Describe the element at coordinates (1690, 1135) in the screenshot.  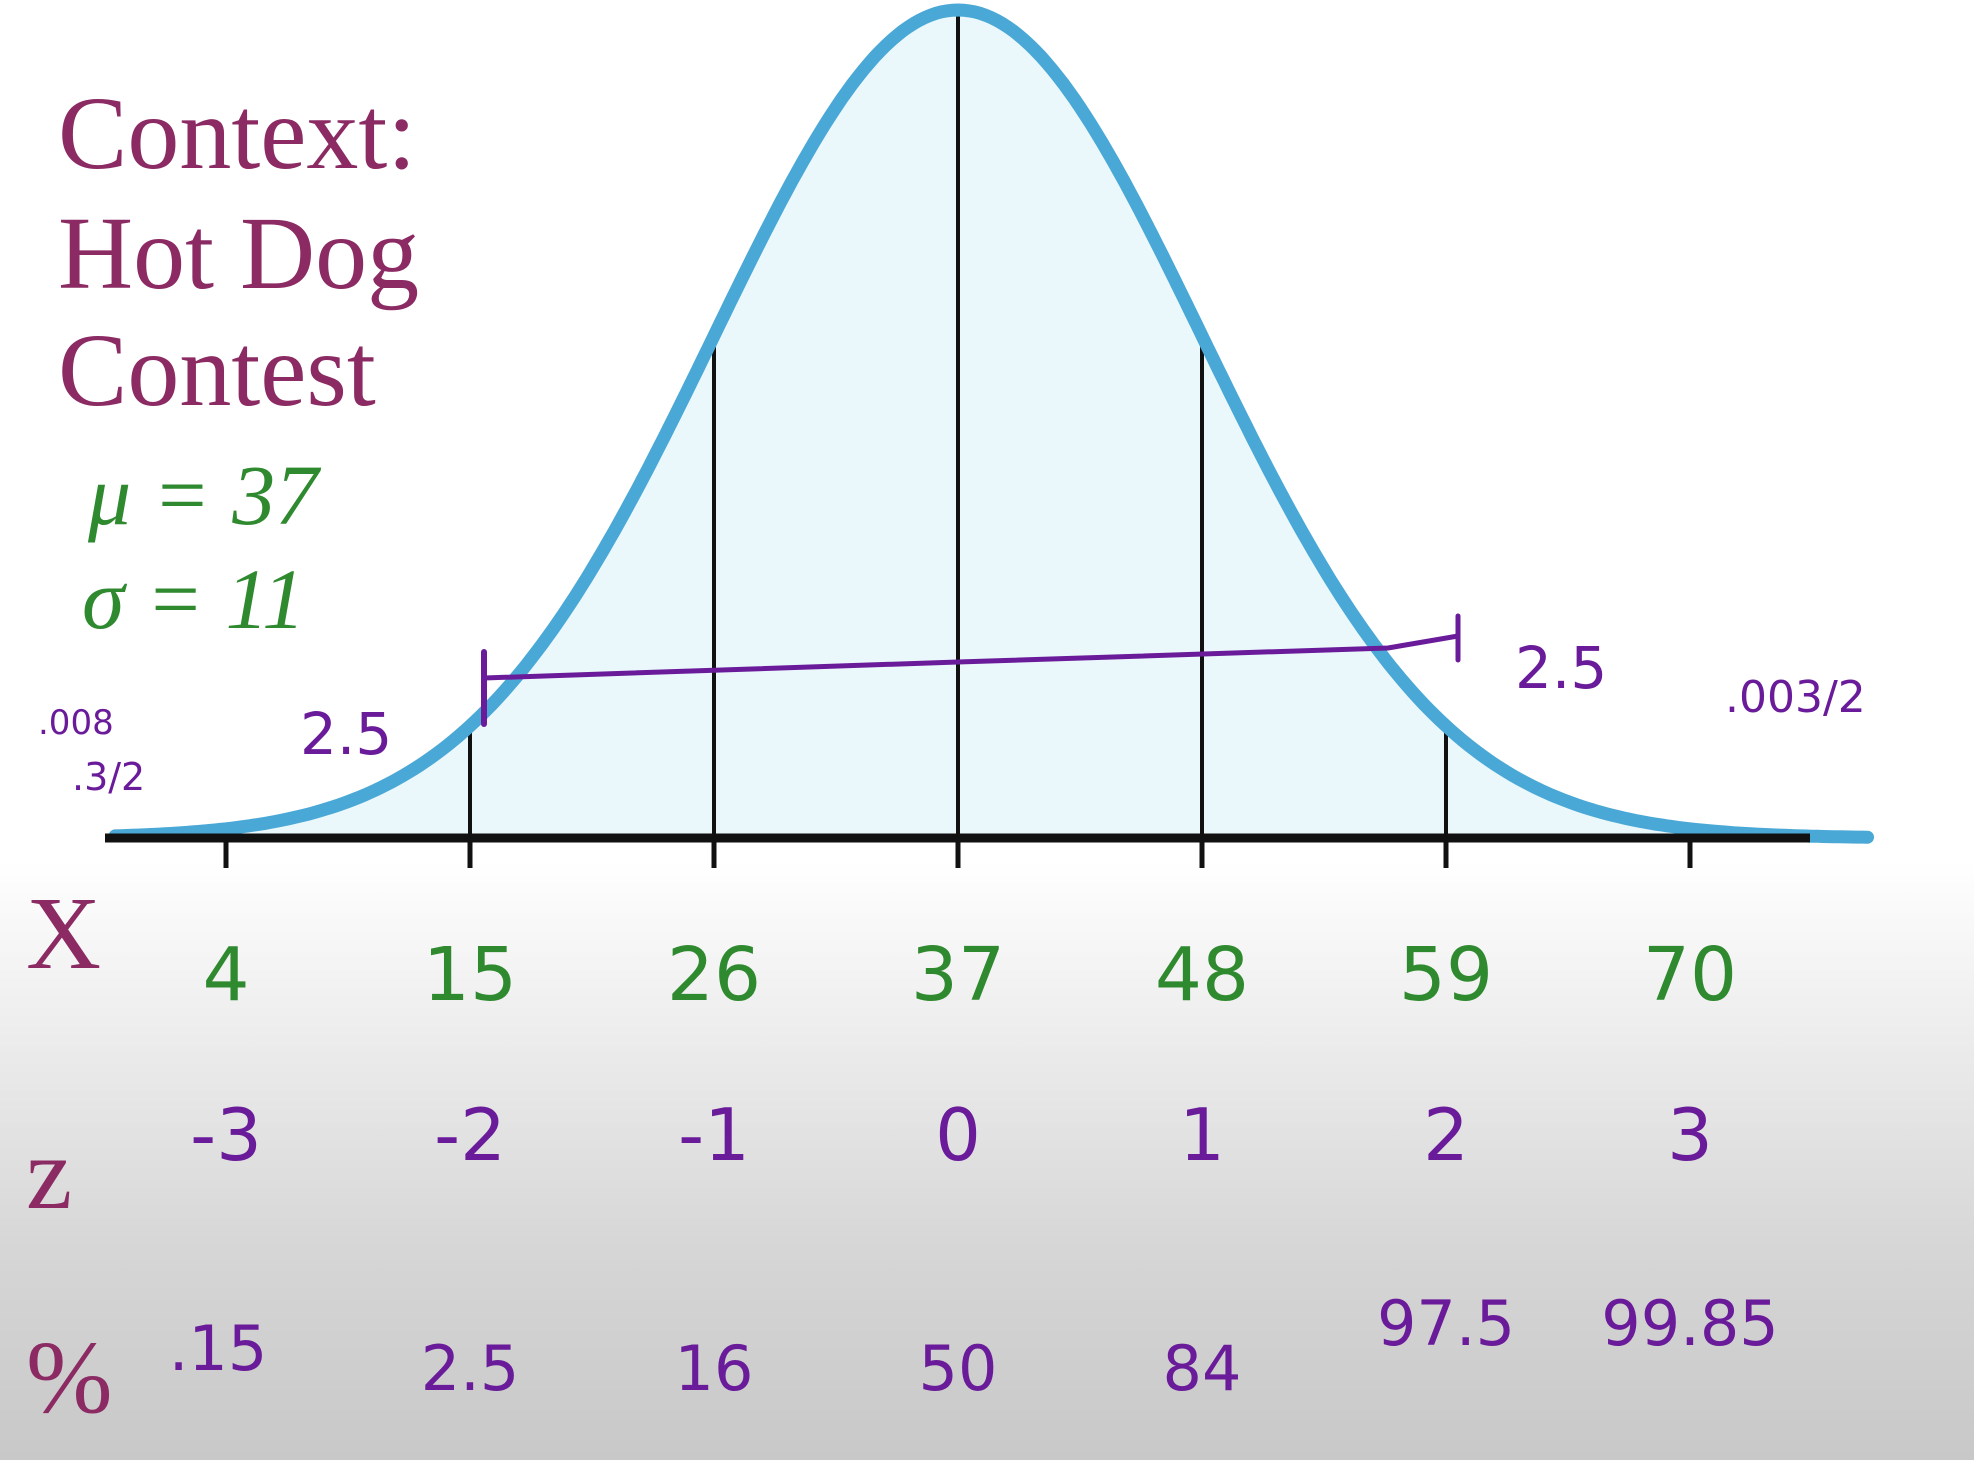
I see `z-value-6: 3` at that location.